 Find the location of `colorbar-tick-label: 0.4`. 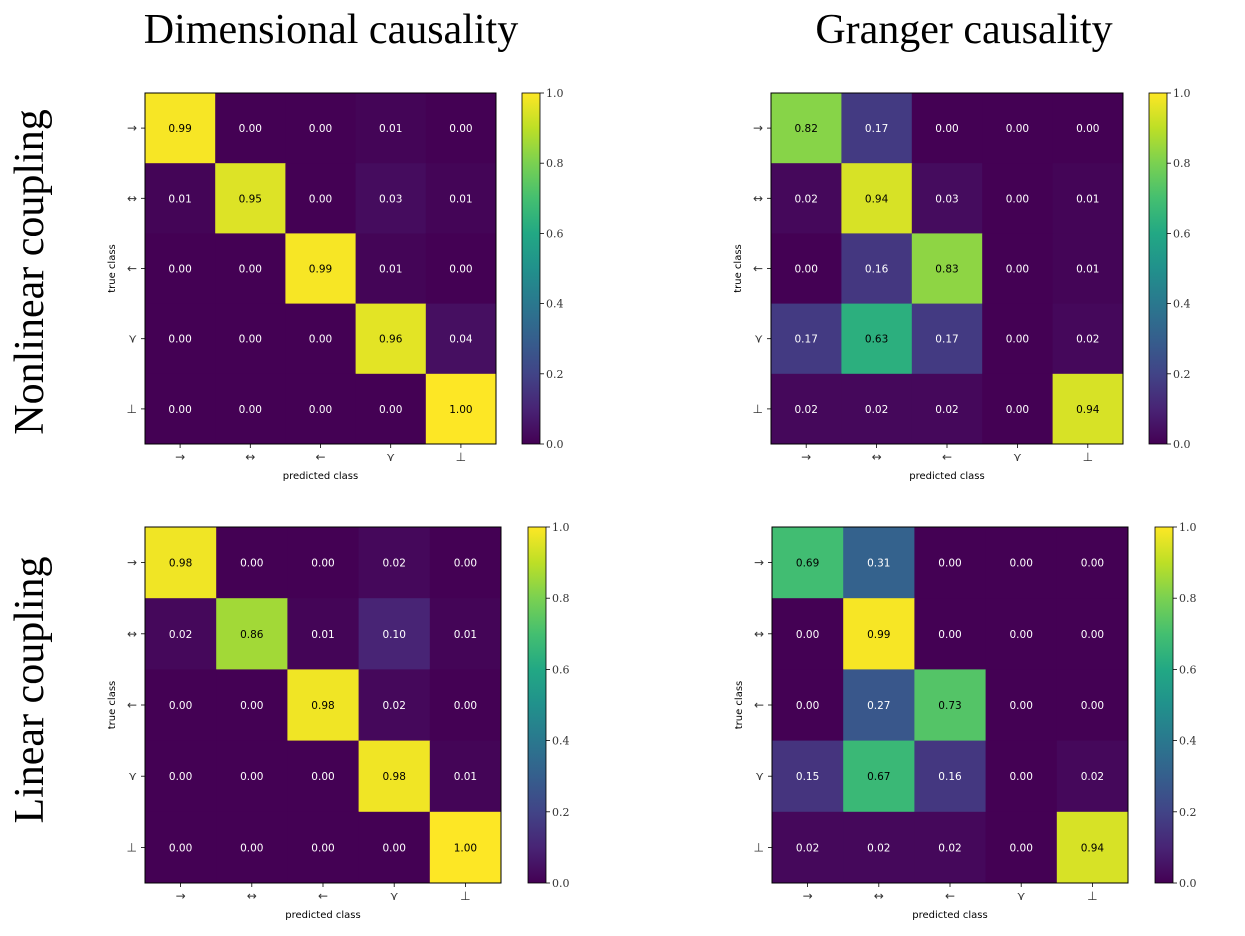

colorbar-tick-label: 0.4 is located at coordinates (1182, 304).